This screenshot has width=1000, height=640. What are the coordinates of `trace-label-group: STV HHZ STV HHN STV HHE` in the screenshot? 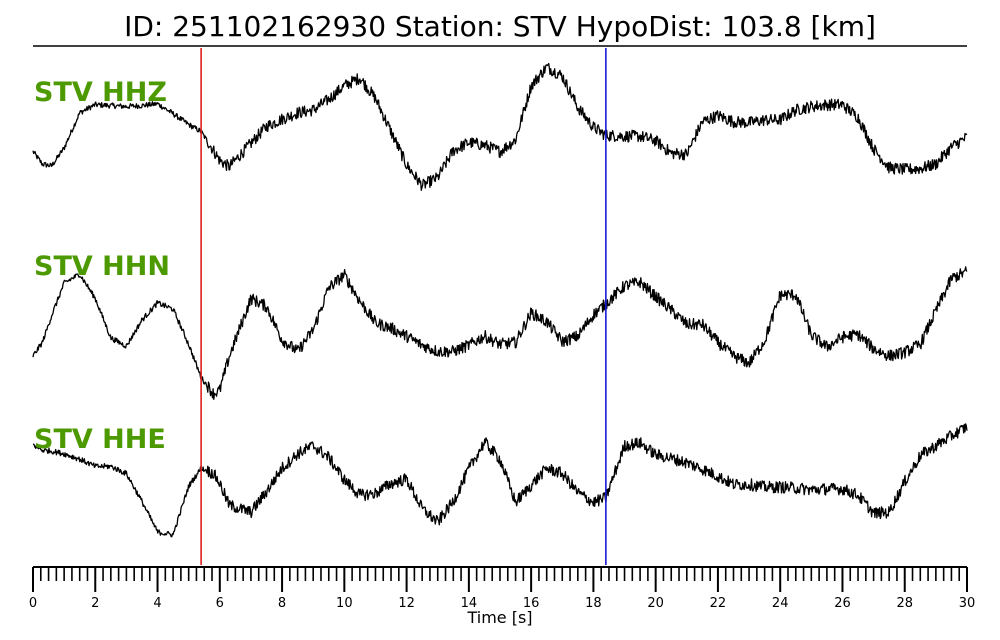 It's located at (102, 266).